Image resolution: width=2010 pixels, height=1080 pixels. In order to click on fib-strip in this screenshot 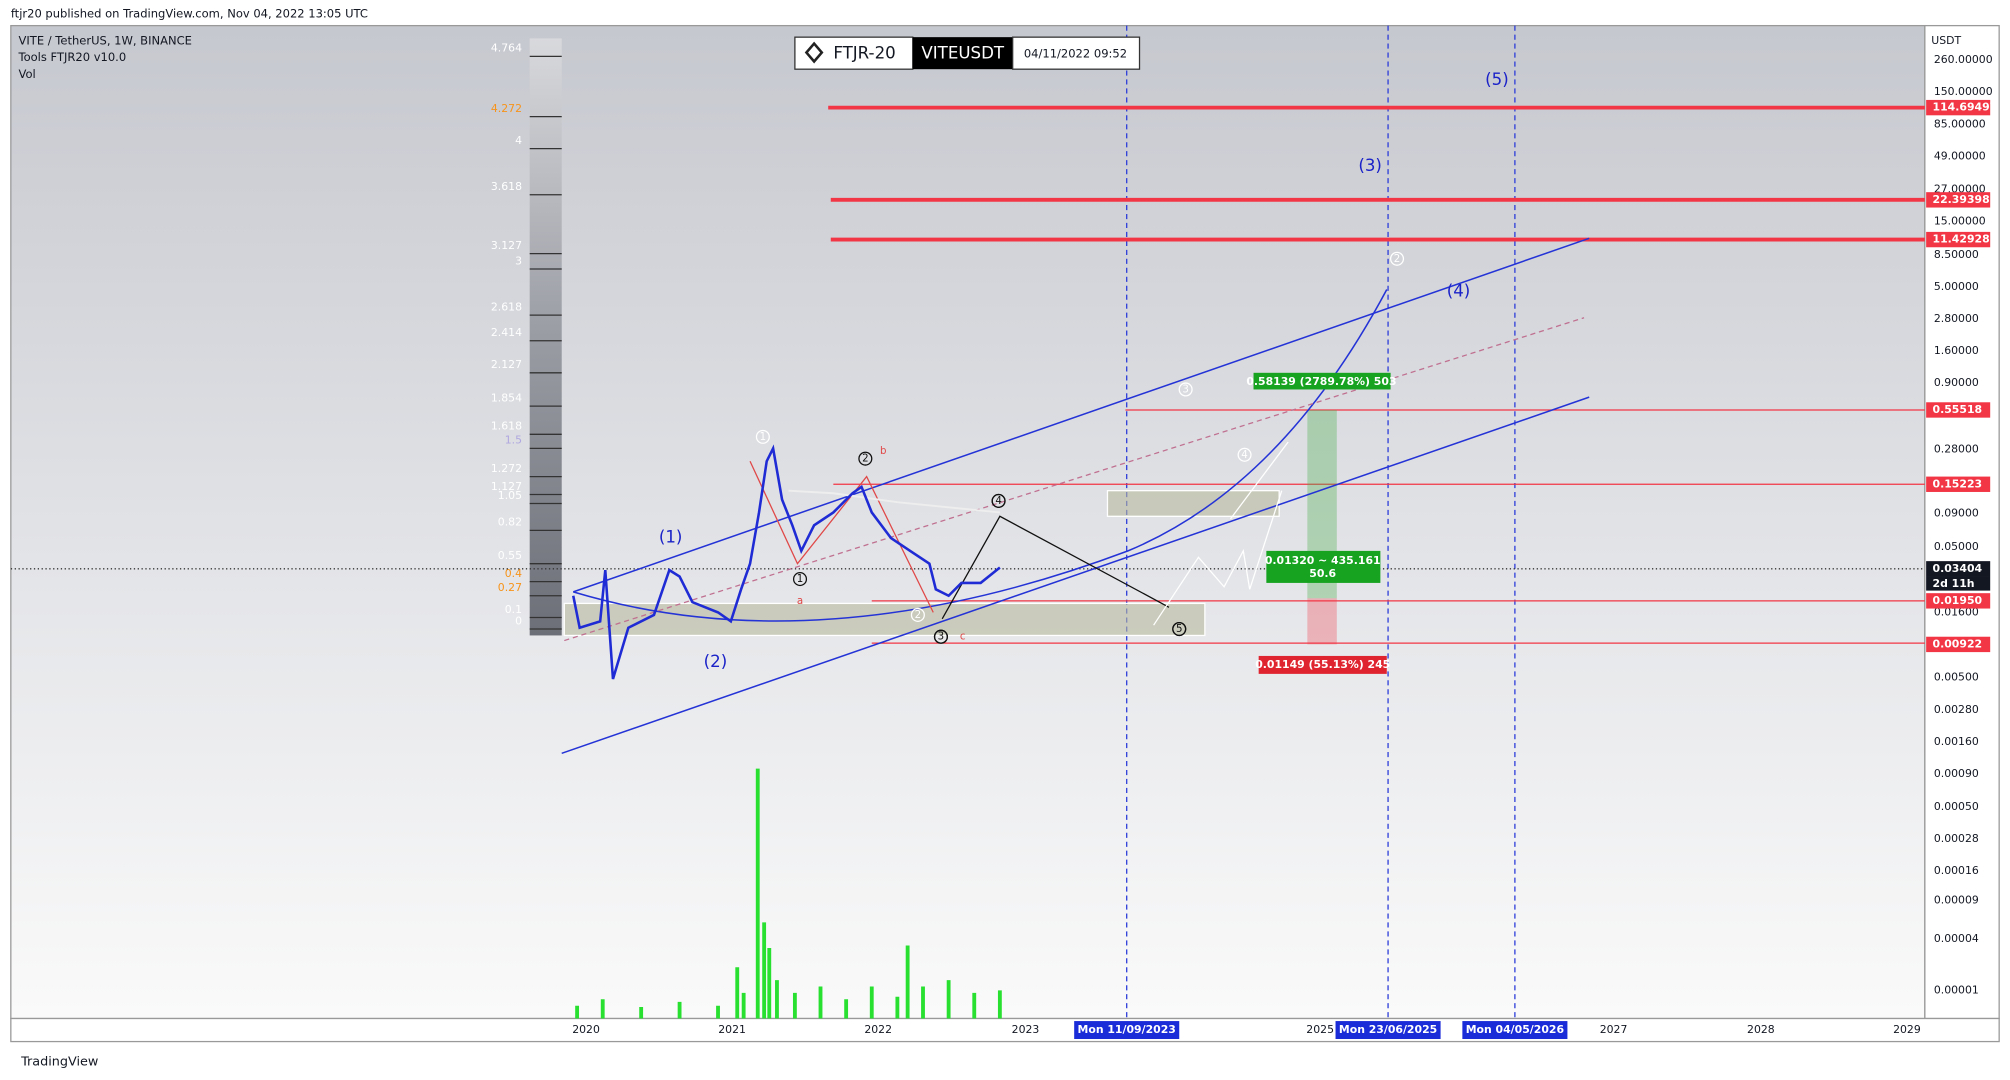, I will do `click(545, 337)`.